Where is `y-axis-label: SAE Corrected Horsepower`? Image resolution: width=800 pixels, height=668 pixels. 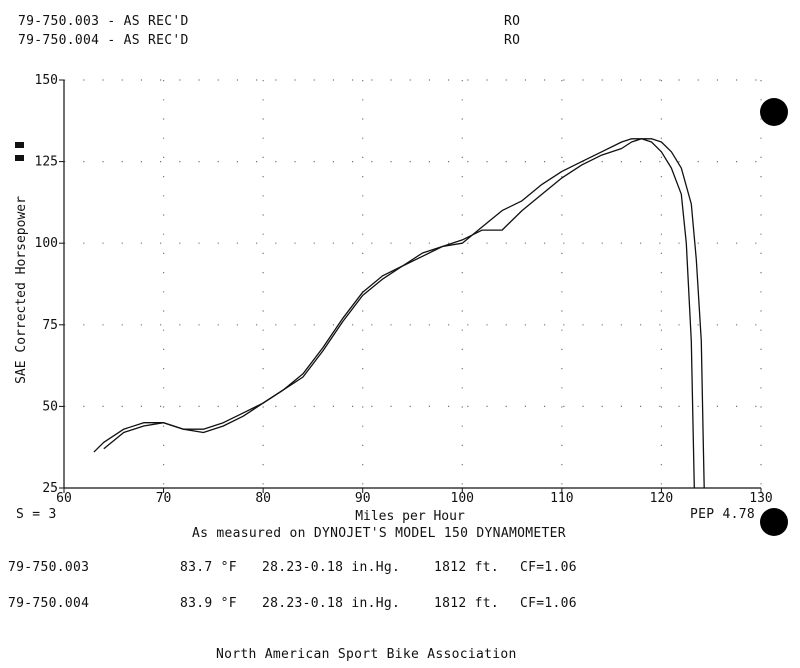 y-axis-label: SAE Corrected Horsepower is located at coordinates (21, 290).